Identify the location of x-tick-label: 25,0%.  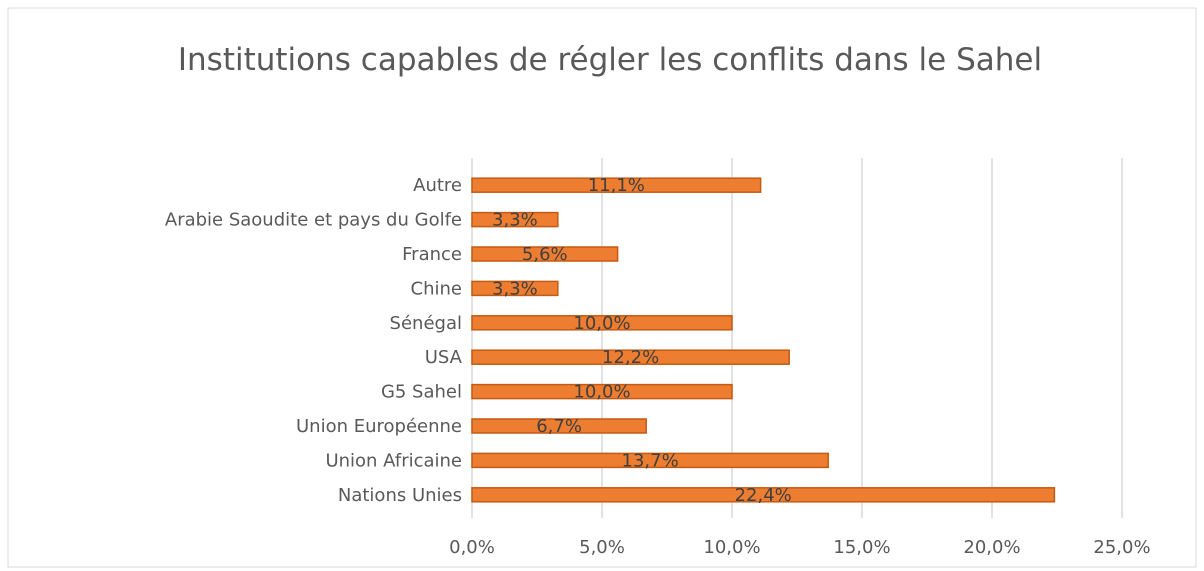
(1121, 547).